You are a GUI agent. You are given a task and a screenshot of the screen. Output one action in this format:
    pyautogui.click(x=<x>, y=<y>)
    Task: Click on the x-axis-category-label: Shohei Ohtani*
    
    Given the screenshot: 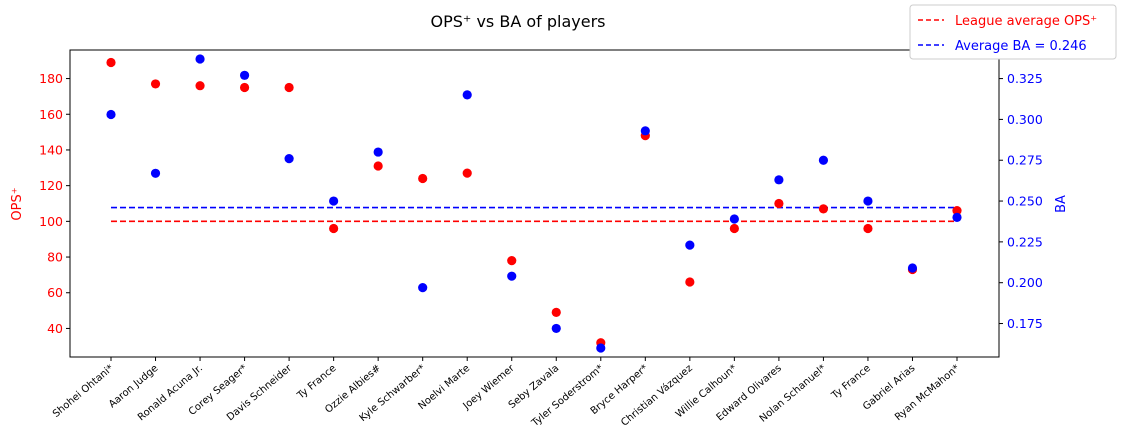 What is the action you would take?
    pyautogui.click(x=83, y=391)
    